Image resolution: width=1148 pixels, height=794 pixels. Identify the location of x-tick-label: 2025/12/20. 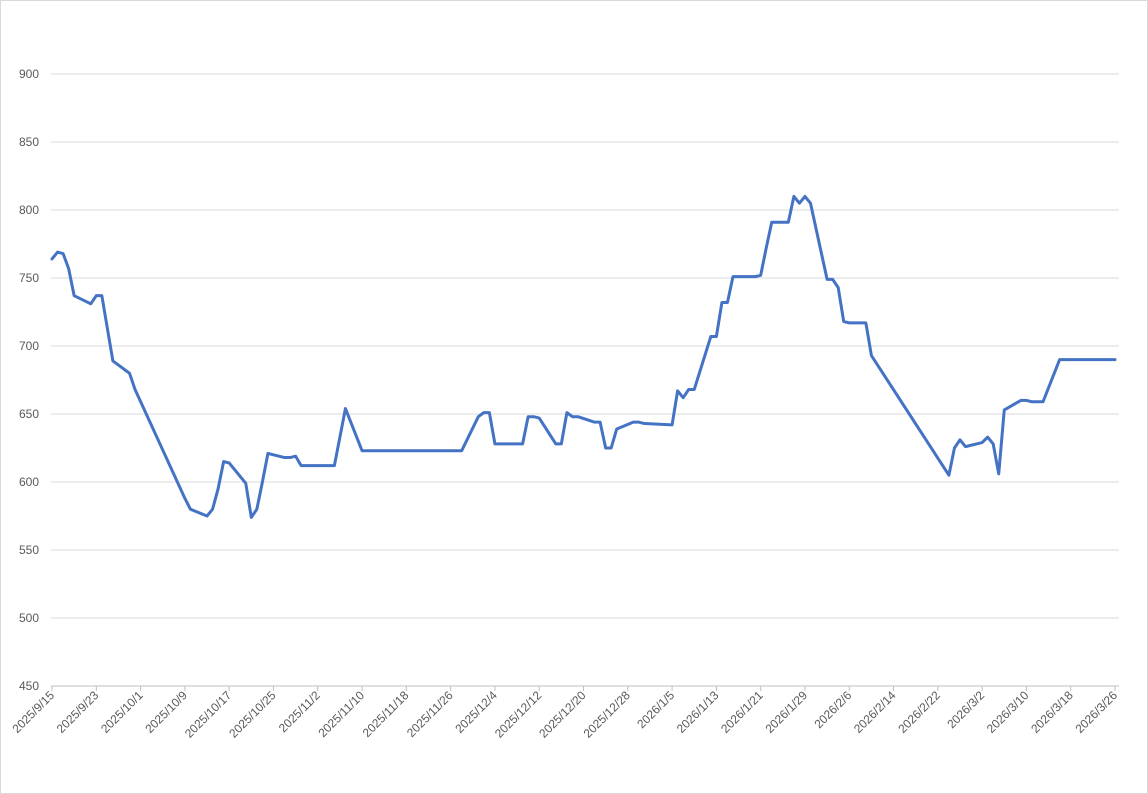
(562, 714).